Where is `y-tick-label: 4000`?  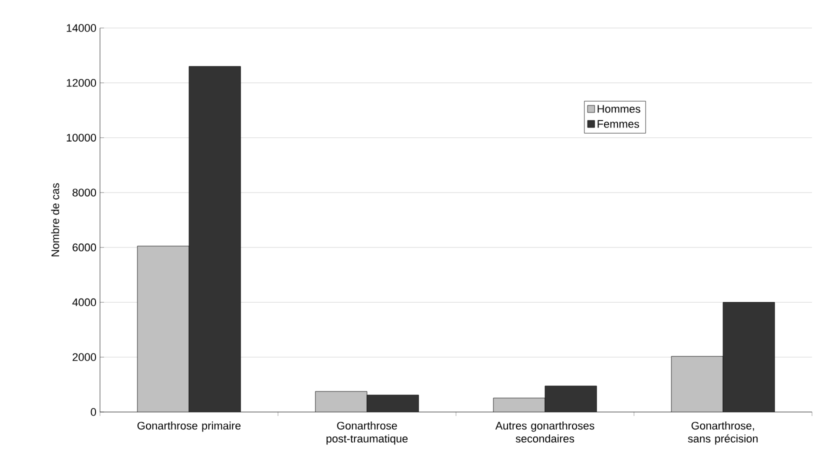
y-tick-label: 4000 is located at coordinates (84, 302).